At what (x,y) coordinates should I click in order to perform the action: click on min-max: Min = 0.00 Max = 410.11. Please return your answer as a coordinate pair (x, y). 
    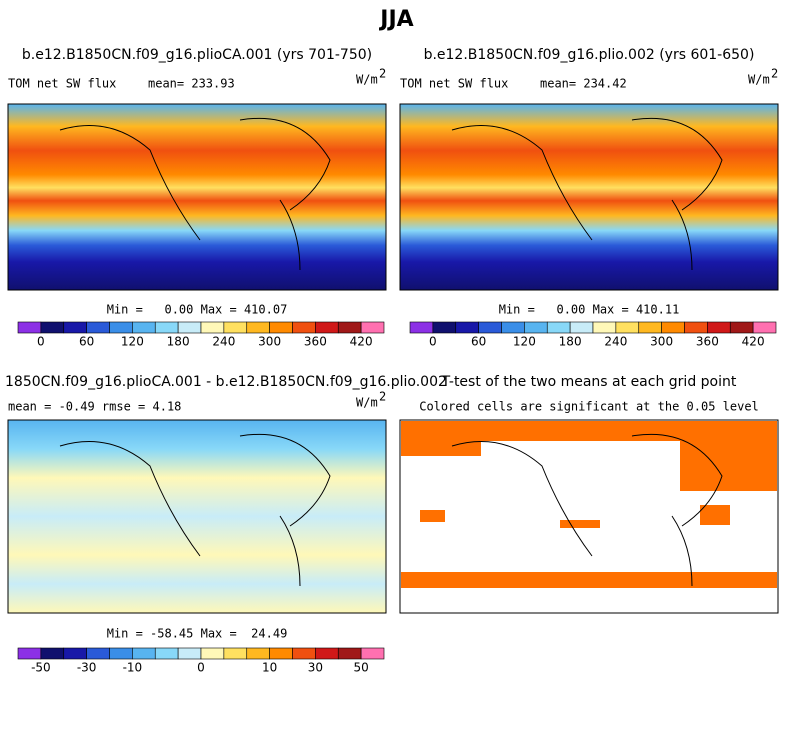
    Looking at the image, I should click on (589, 310).